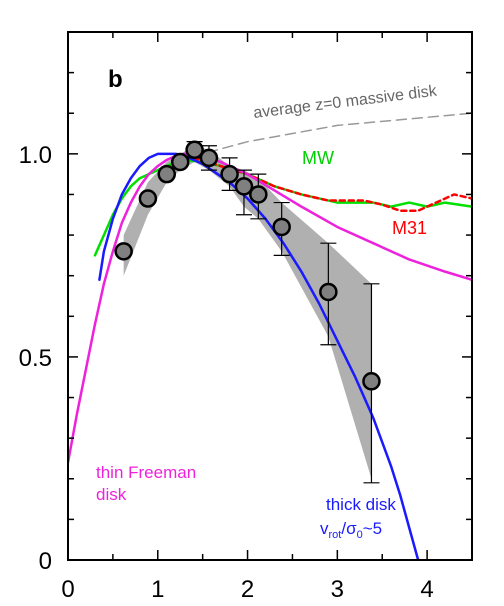  What do you see at coordinates (372, 528) in the screenshot?
I see `thick-ratio-value: ~5` at bounding box center [372, 528].